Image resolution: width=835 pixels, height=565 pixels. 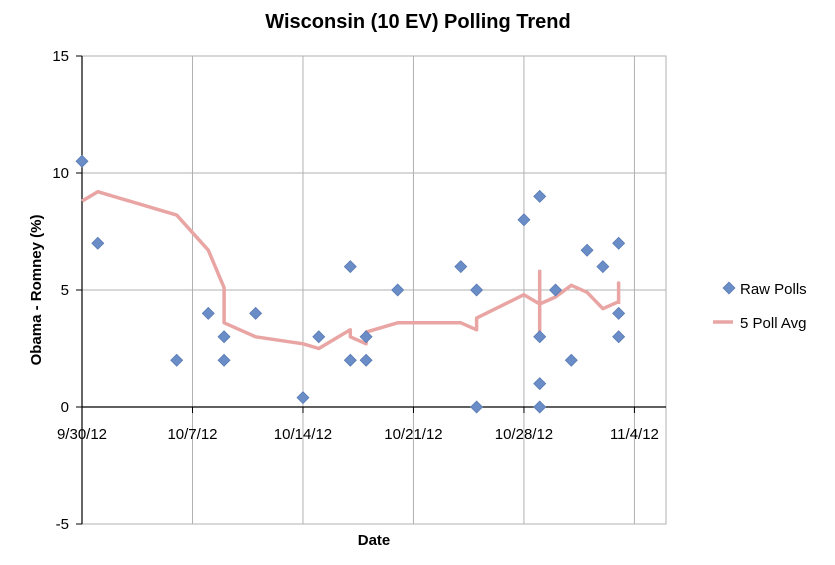 What do you see at coordinates (524, 434) in the screenshot?
I see `x-tick-label-4: 10/28/12` at bounding box center [524, 434].